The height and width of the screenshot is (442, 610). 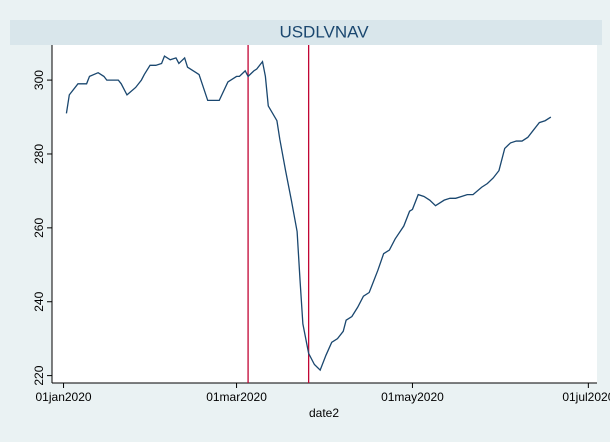 I want to click on y-tick-label: 300, so click(x=39, y=80).